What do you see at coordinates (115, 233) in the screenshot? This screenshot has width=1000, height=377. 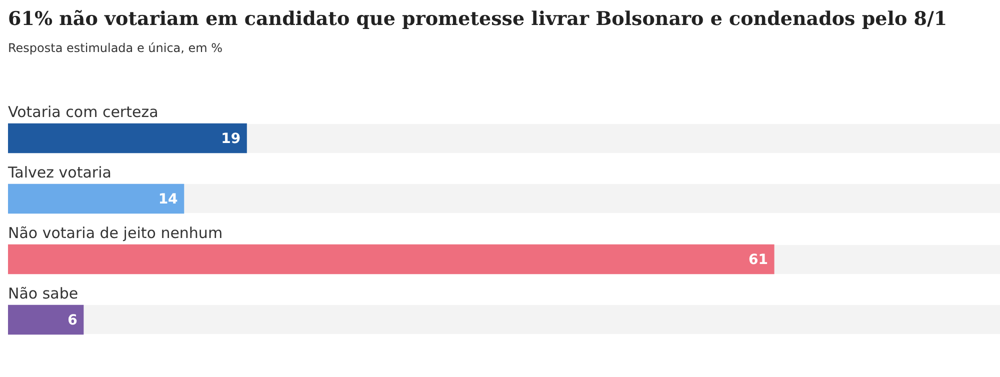 I see `y-tick-label: Não votaria de jeito nenhum` at bounding box center [115, 233].